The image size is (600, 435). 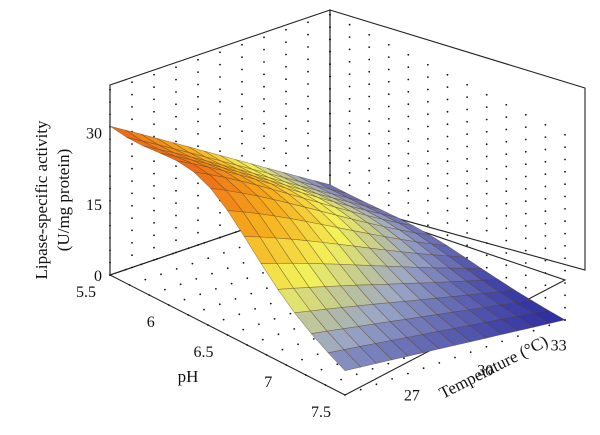 I want to click on ph-axis-ticks: 5.5 6 6.5 7 7.5, so click(x=203, y=352).